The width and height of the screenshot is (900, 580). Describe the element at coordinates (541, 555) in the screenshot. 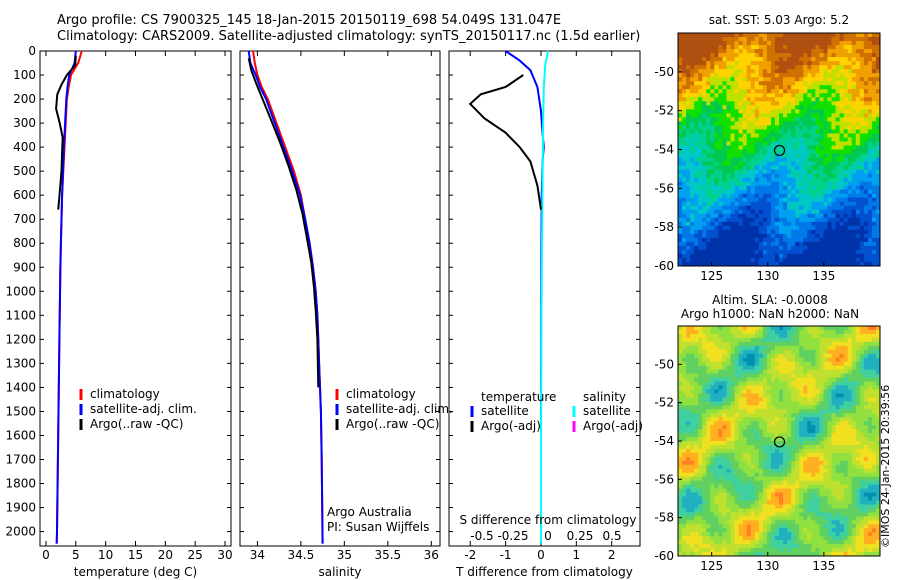

I see `x-tick-label-difference-panel: 0` at that location.